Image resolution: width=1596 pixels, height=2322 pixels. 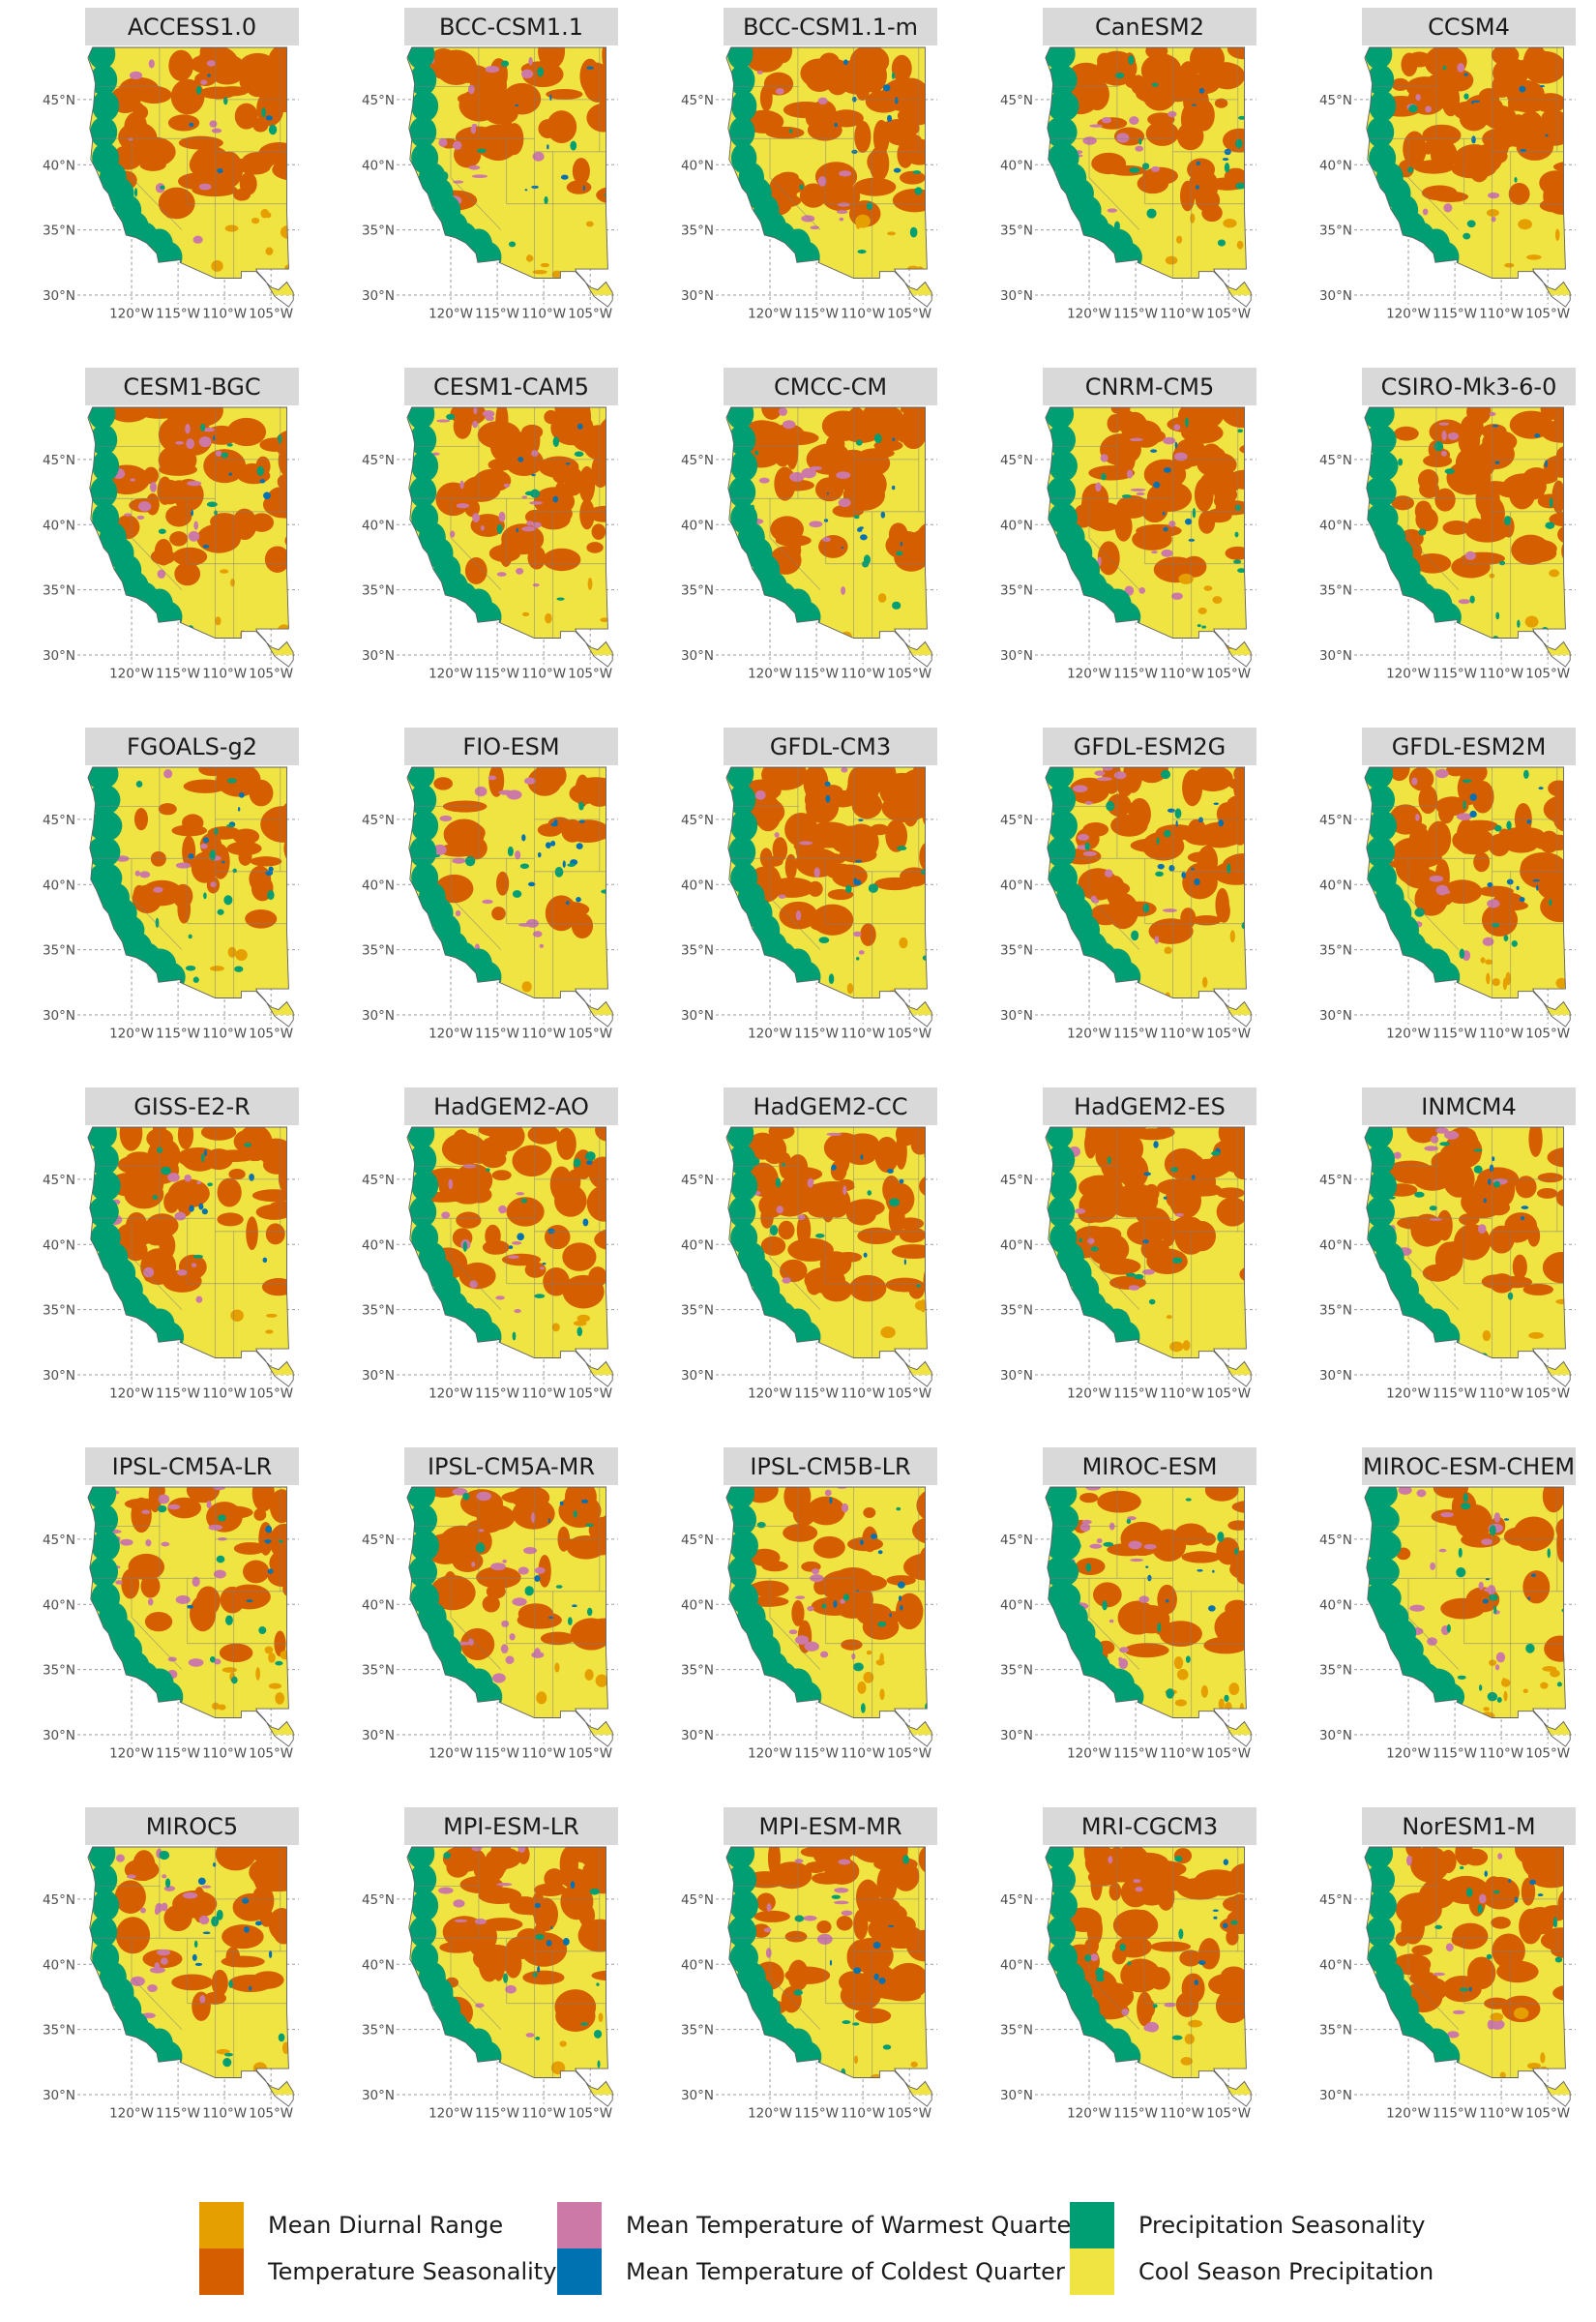 I want to click on panel-title: IPSL-CM5A-LR, so click(x=192, y=1466).